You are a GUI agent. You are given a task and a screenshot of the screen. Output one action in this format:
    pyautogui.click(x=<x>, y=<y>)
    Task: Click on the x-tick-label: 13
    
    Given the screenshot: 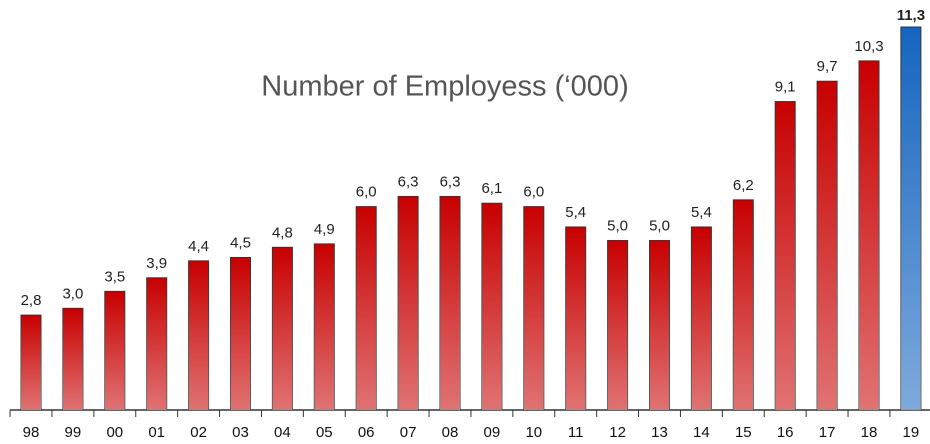 What is the action you would take?
    pyautogui.click(x=659, y=432)
    